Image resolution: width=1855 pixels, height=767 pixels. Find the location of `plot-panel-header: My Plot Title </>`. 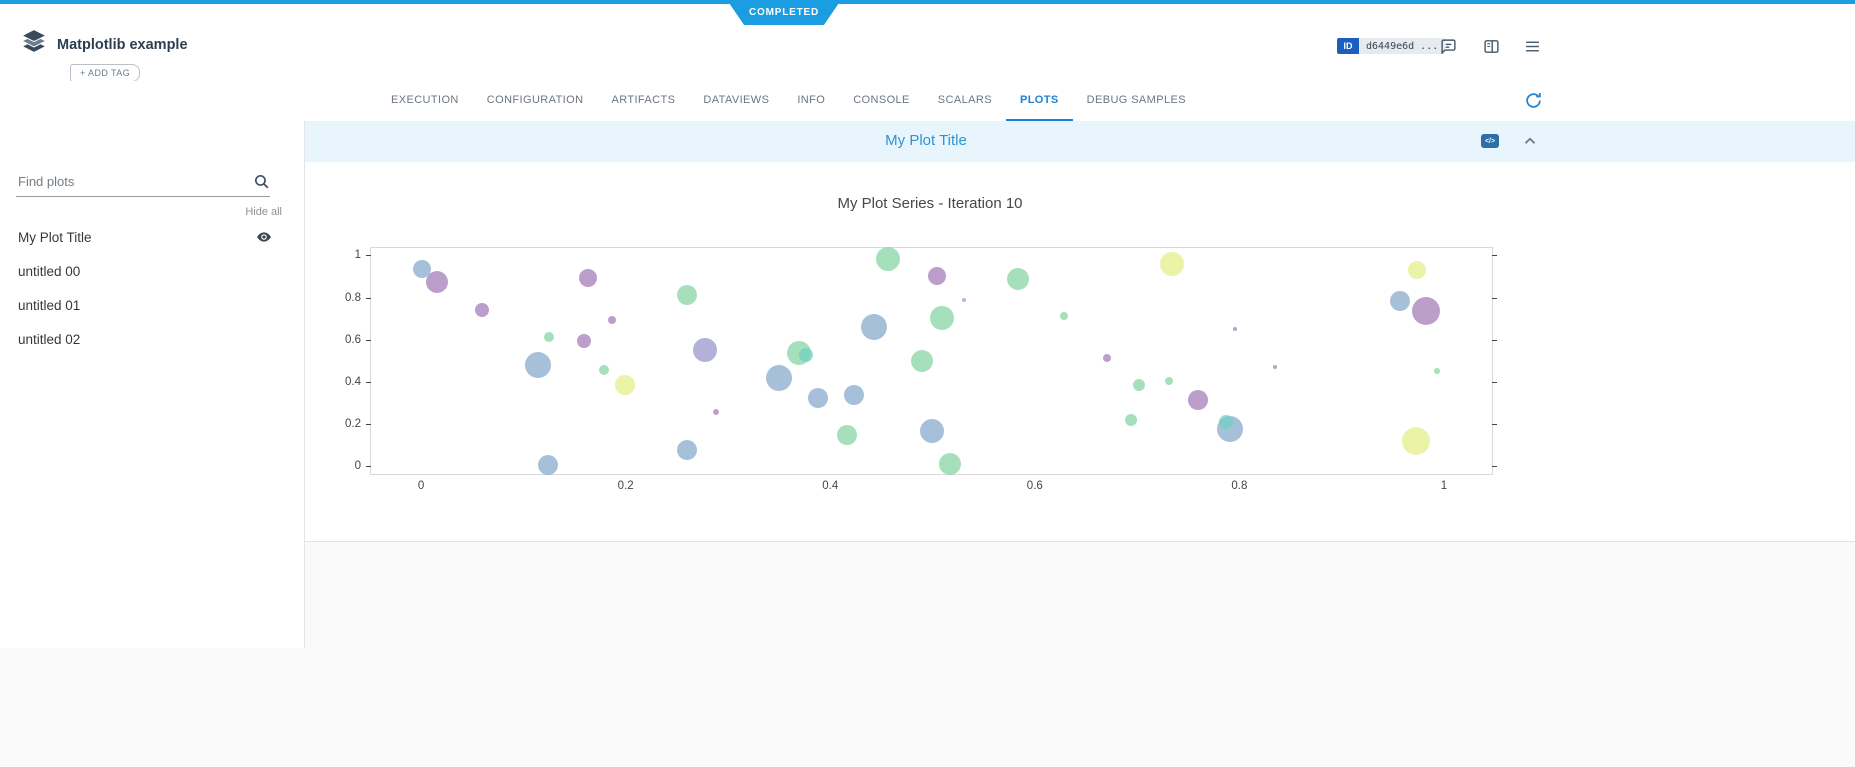

plot-panel-header: My Plot Title </> is located at coordinates (1080, 141).